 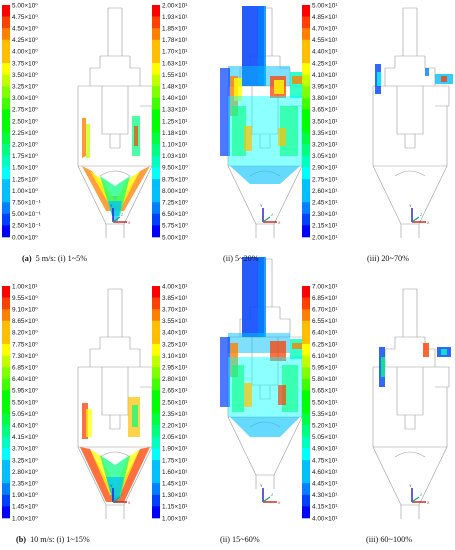 What do you see at coordinates (324, 344) in the screenshot?
I see `colorbar-label: 6.25×10¹` at bounding box center [324, 344].